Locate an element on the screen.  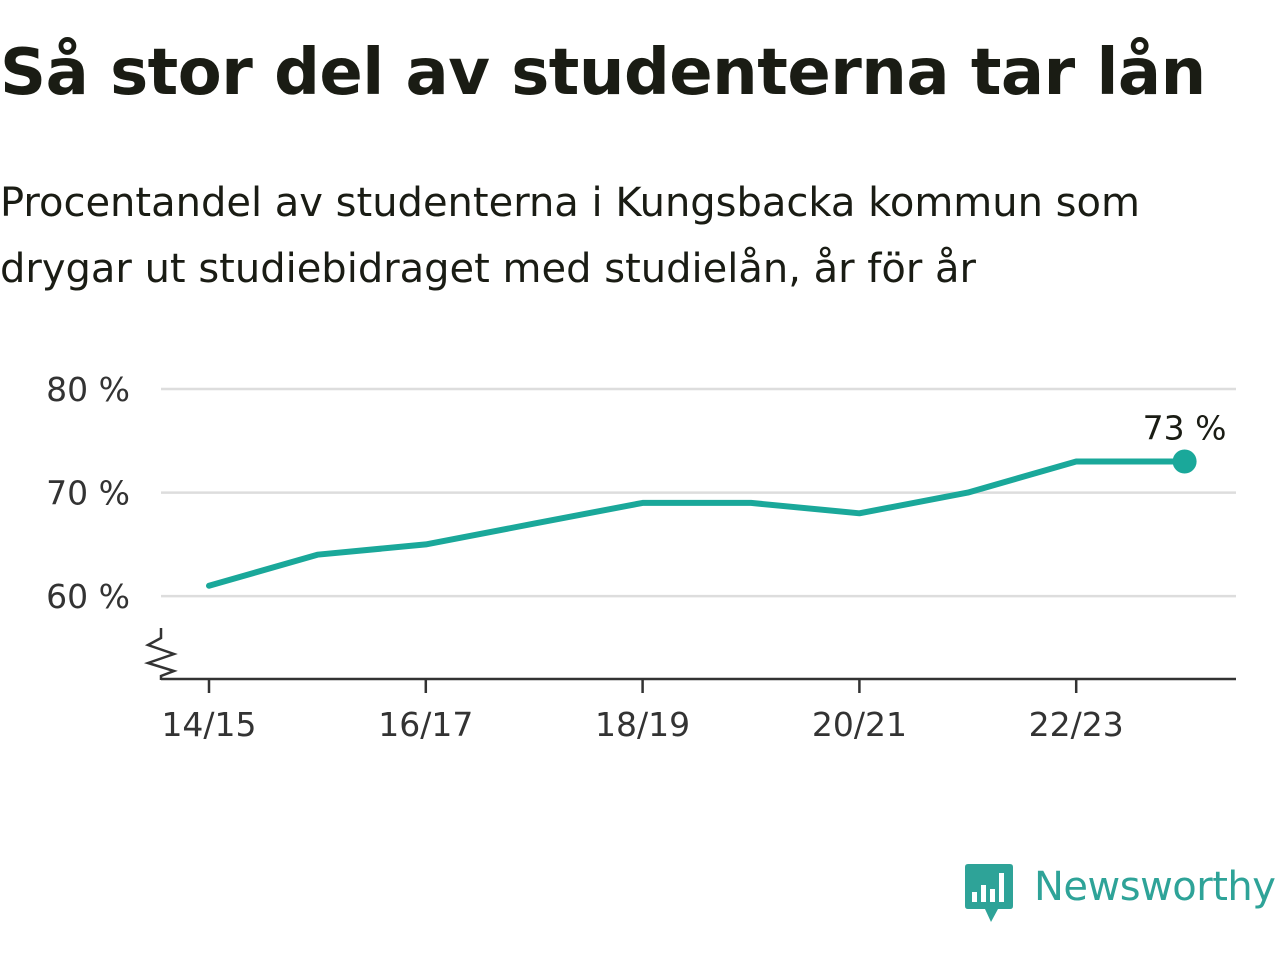
y-tick-label: 70 % is located at coordinates (88, 493).